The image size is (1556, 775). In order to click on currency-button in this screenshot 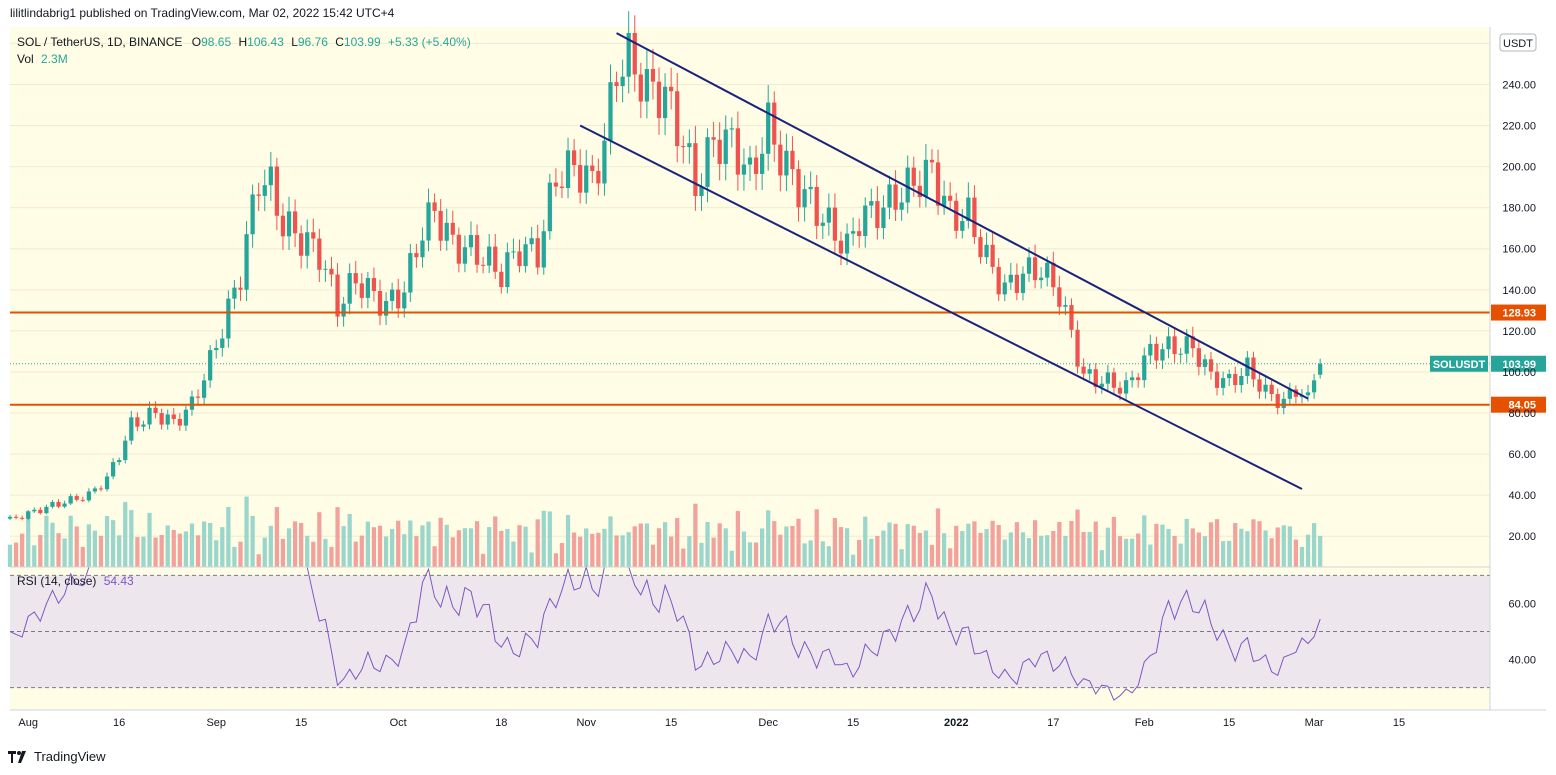, I will do `click(1518, 42)`.